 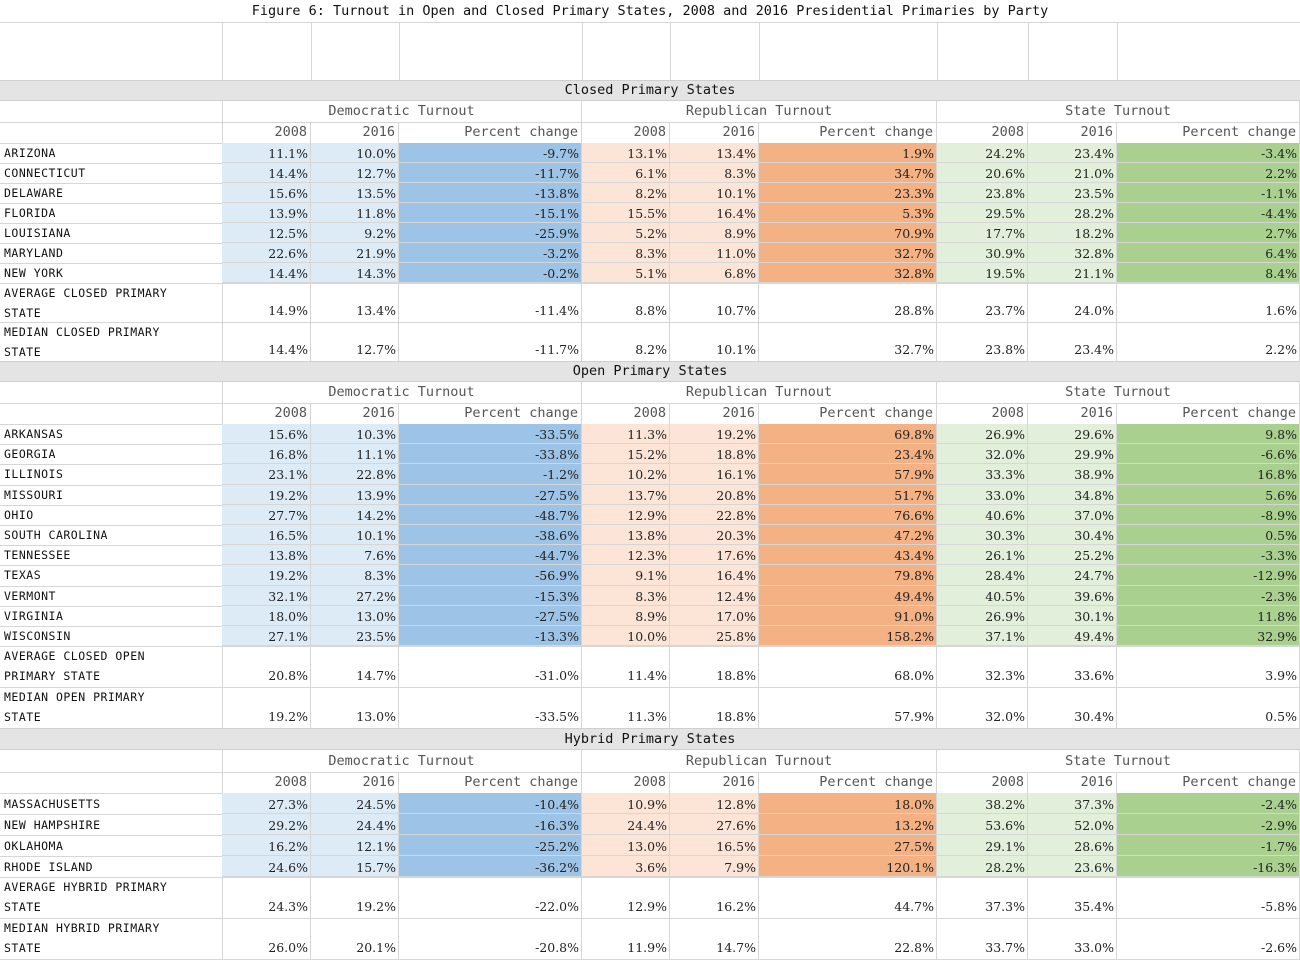 I want to click on state-2008-cell: 40.6%, so click(x=982, y=514).